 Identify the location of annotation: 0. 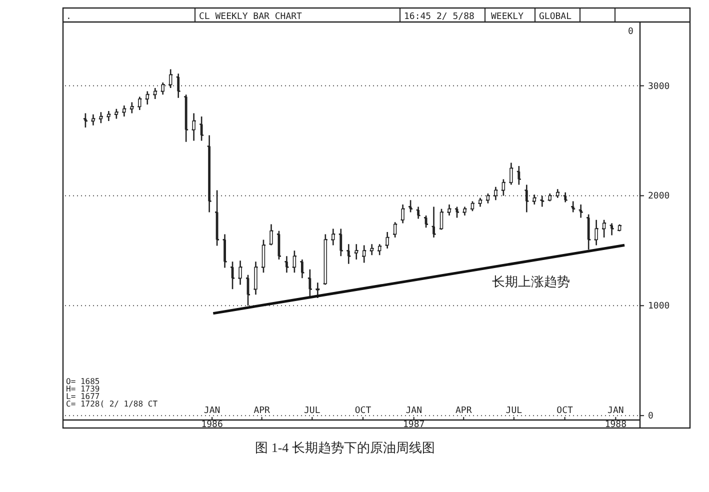
(631, 32).